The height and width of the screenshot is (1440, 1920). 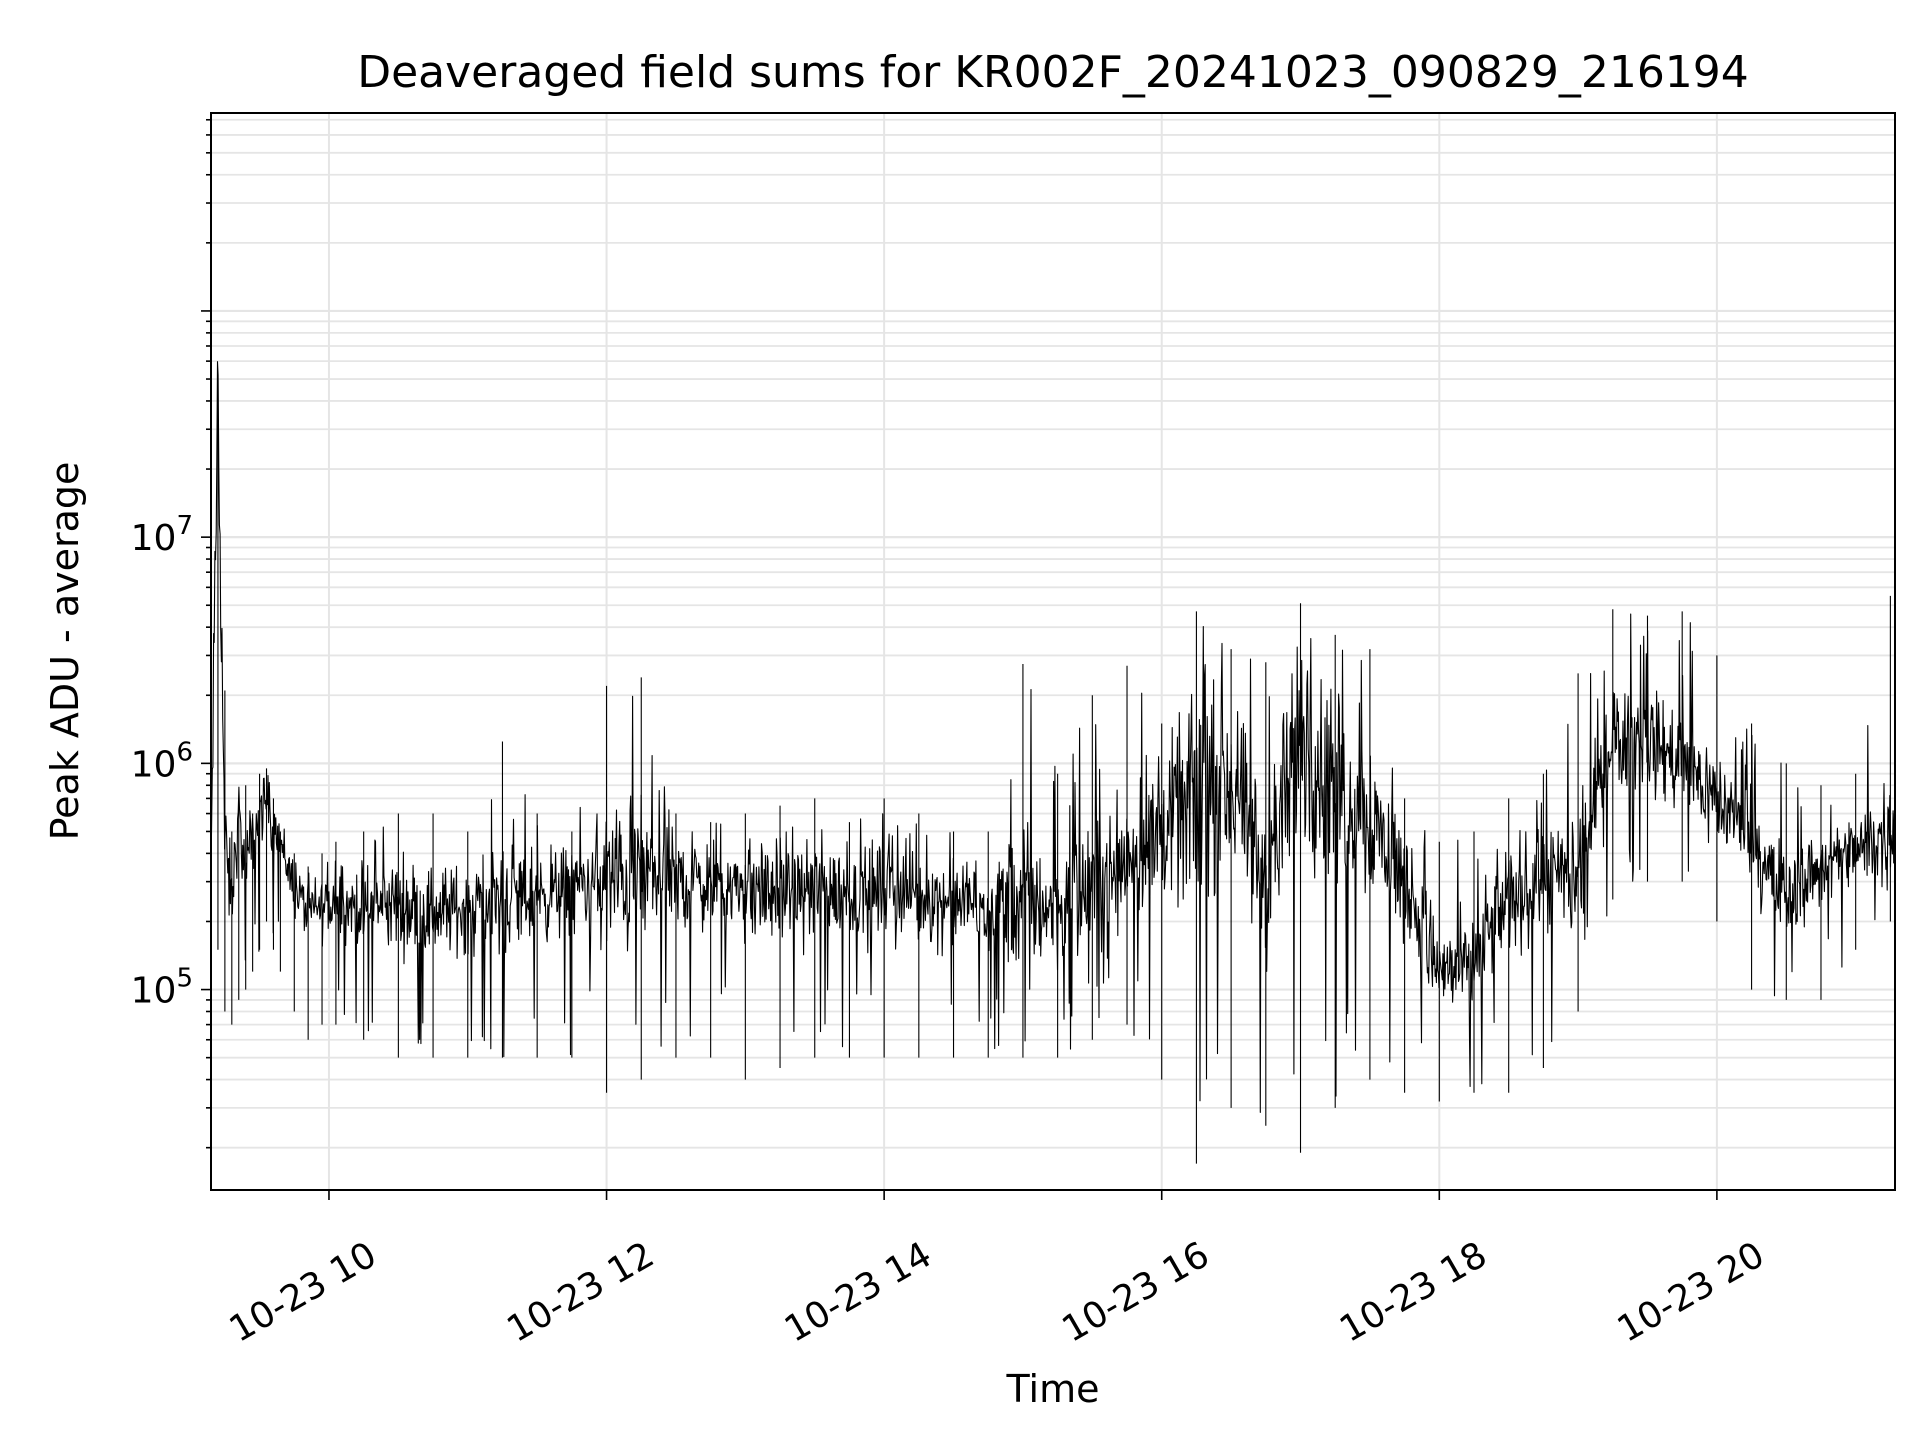 What do you see at coordinates (162, 988) in the screenshot?
I see `y-tick-label: 10⁵` at bounding box center [162, 988].